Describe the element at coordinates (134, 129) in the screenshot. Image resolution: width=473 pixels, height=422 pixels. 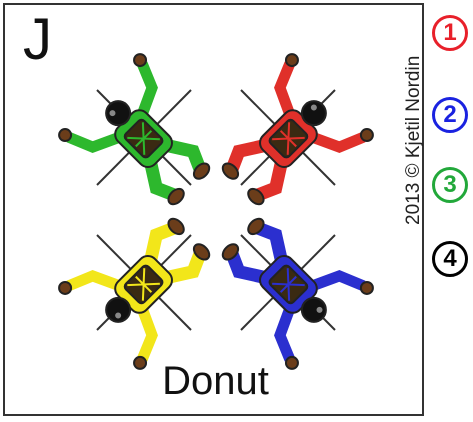
I see `green-jumper` at that location.